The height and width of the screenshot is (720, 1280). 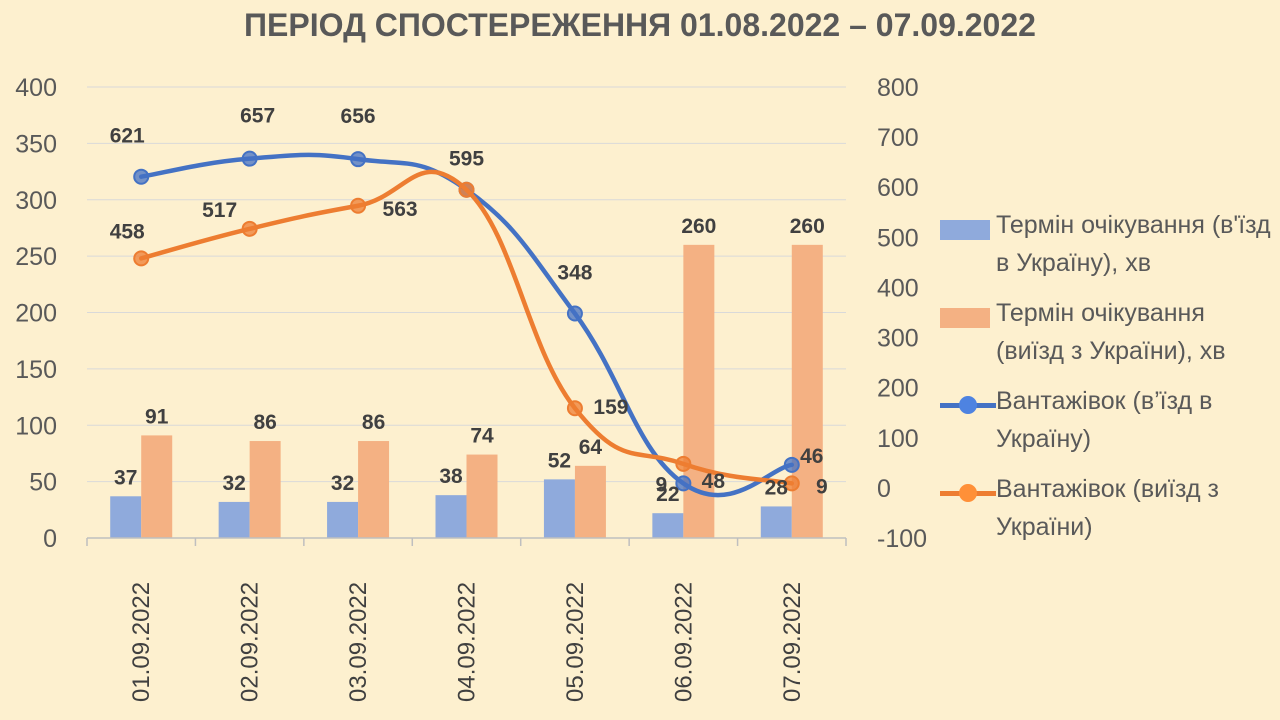 I want to click on left-axis-tick-label: 50, so click(x=43, y=483).